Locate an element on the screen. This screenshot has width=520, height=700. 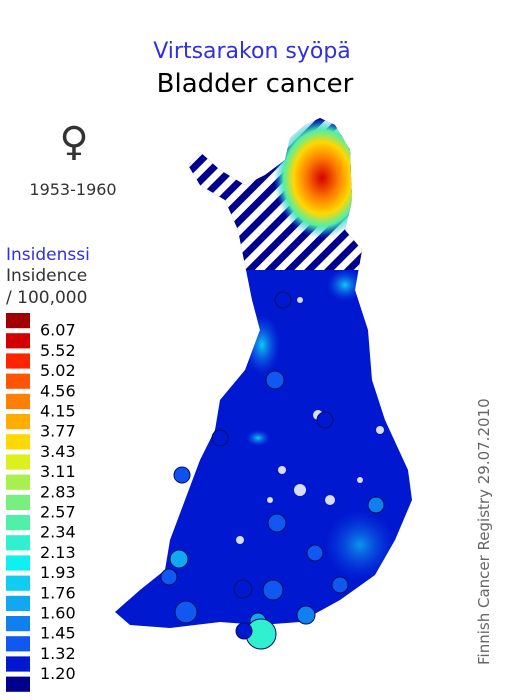
legend-label: 4.15 is located at coordinates (58, 411).